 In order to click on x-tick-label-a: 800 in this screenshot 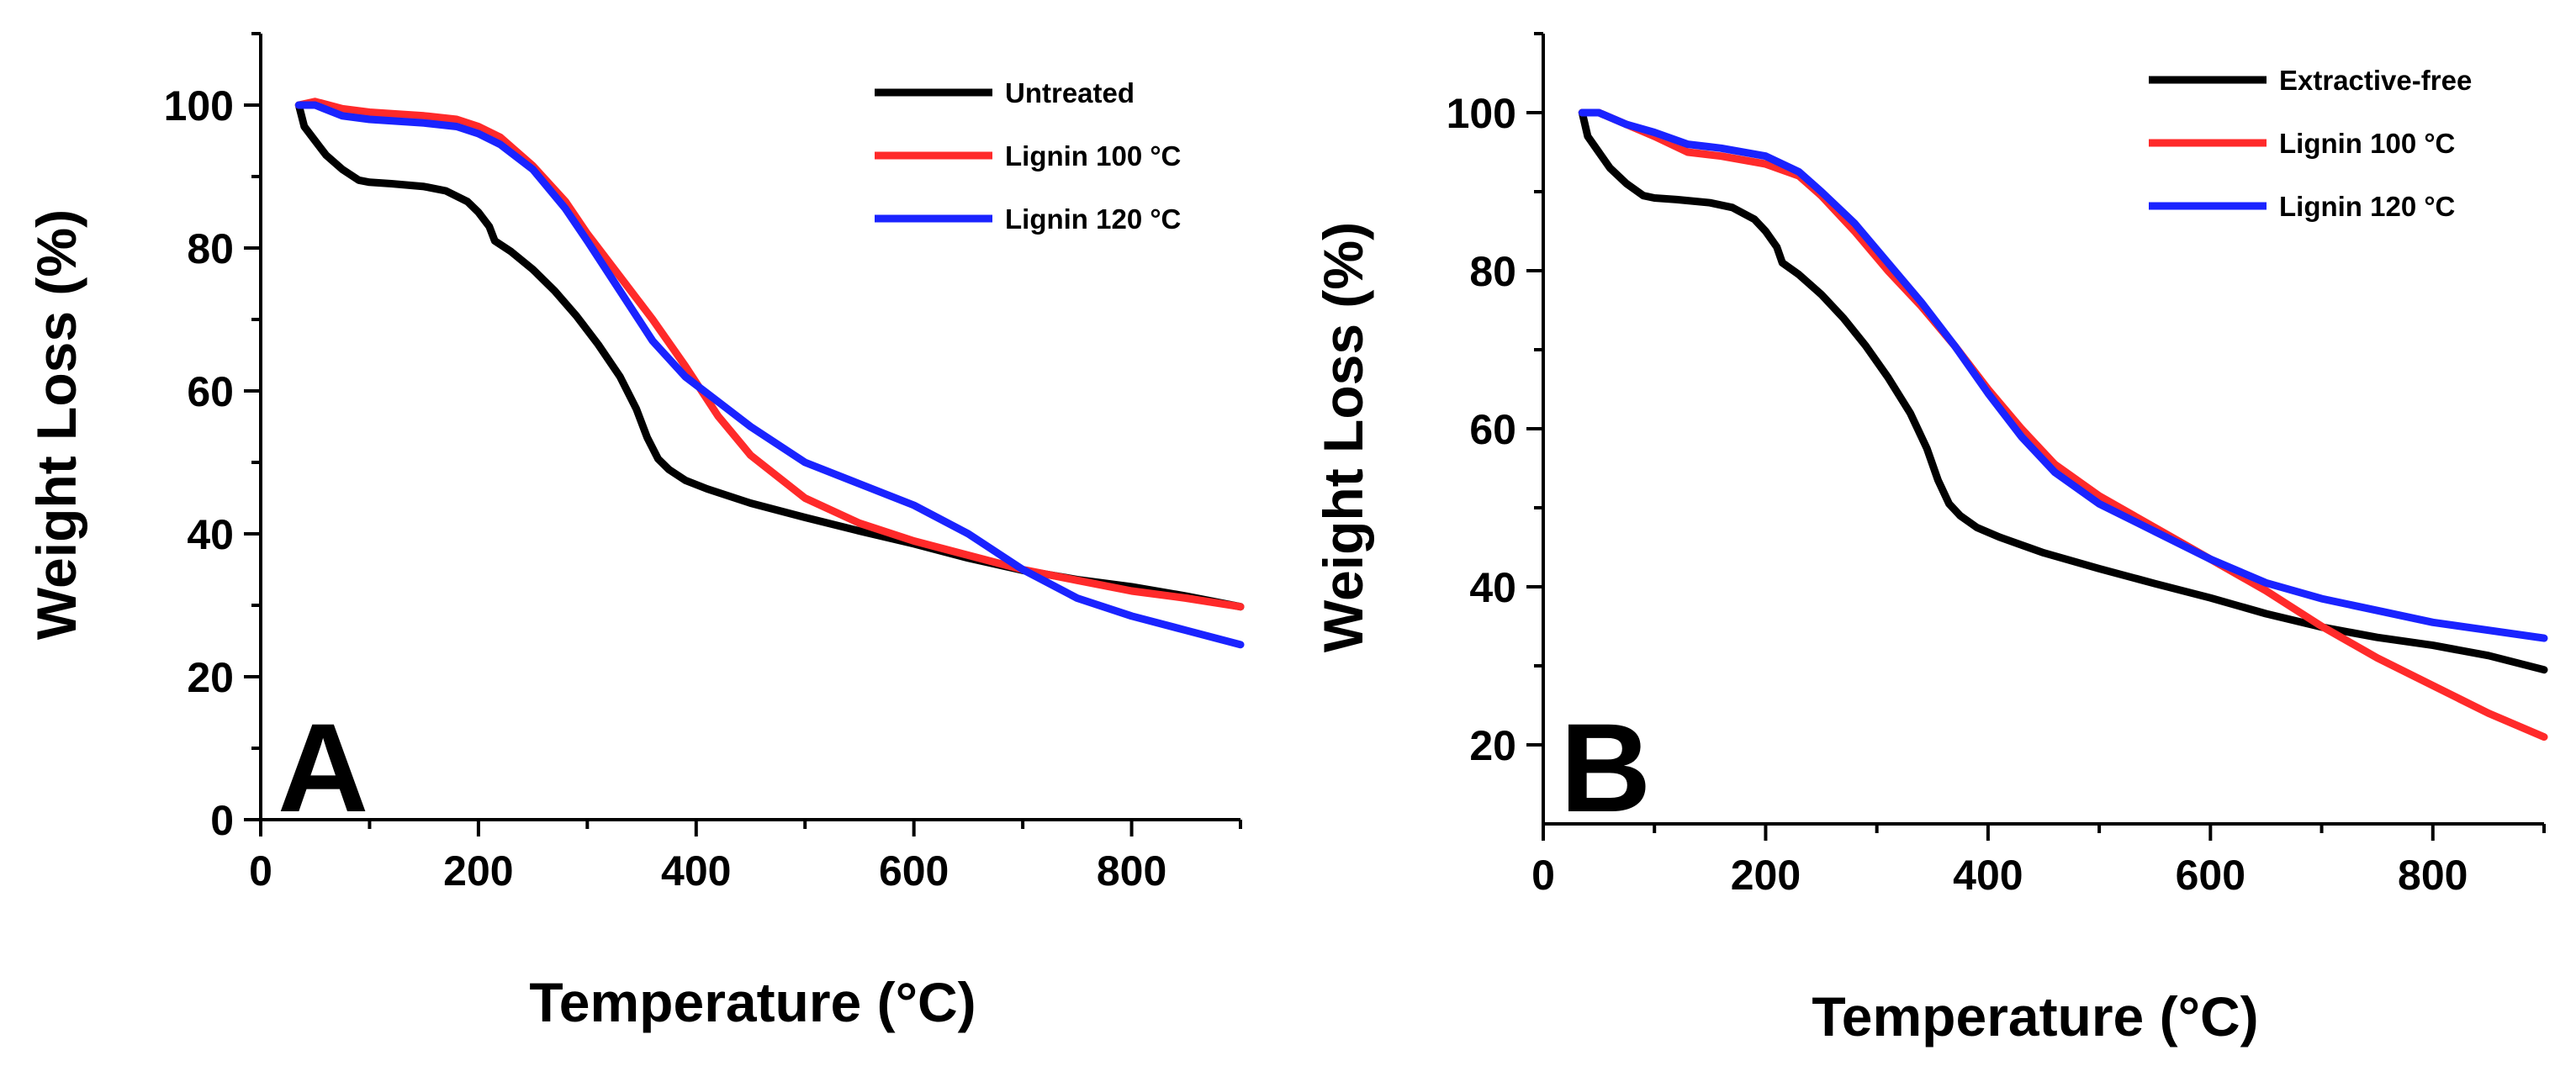, I will do `click(1131, 870)`.